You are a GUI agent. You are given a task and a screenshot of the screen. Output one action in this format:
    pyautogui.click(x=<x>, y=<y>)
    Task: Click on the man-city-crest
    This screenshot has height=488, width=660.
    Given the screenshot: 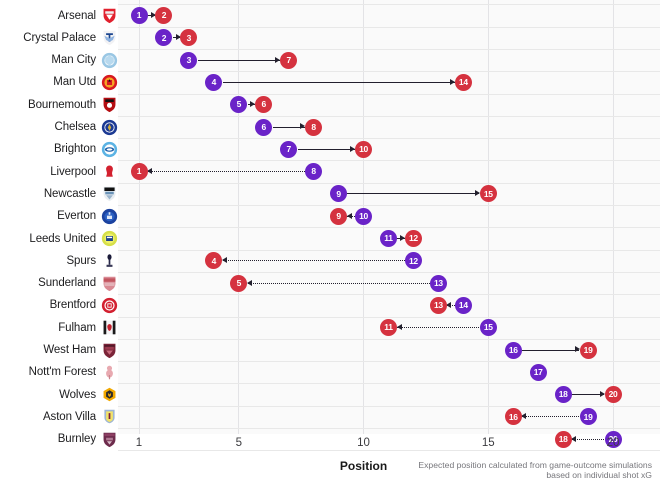 What is the action you would take?
    pyautogui.click(x=109, y=60)
    